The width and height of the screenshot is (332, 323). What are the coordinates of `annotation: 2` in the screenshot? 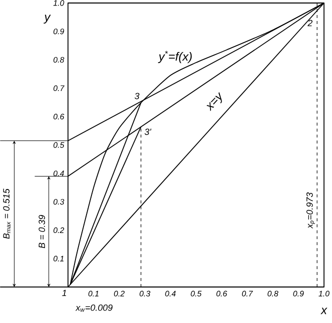 It's located at (310, 23).